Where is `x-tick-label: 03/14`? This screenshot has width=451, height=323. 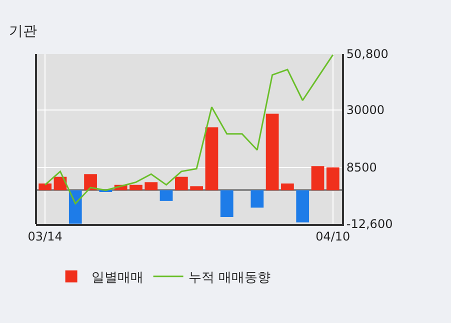 x-tick-label: 03/14 is located at coordinates (45, 236).